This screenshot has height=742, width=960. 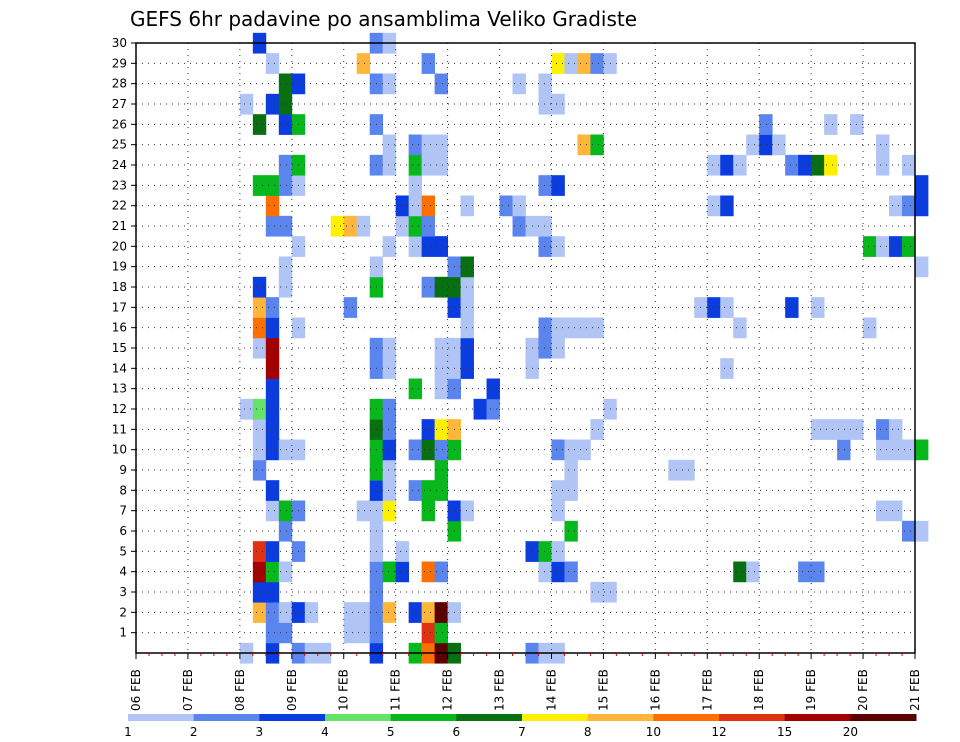 What do you see at coordinates (119, 165) in the screenshot?
I see `y-tick-label: 24` at bounding box center [119, 165].